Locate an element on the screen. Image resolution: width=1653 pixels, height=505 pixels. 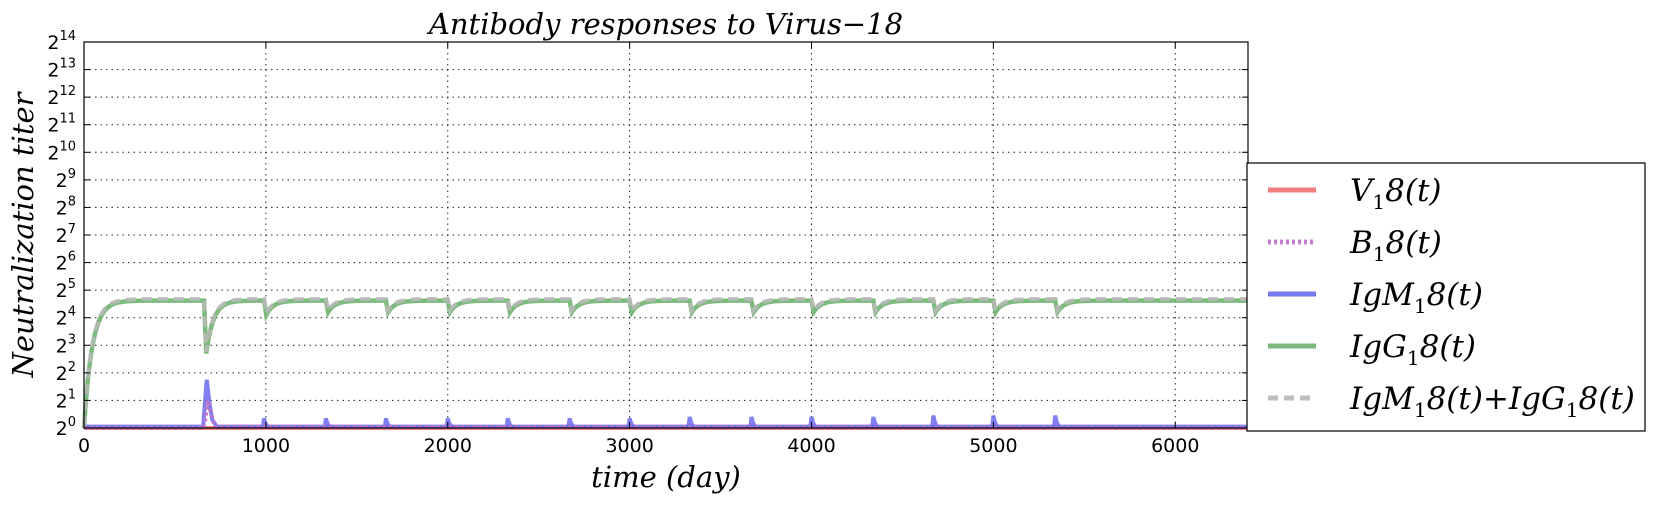
legend-label: IgM18(t)+IgG18(t) is located at coordinates (1492, 401).